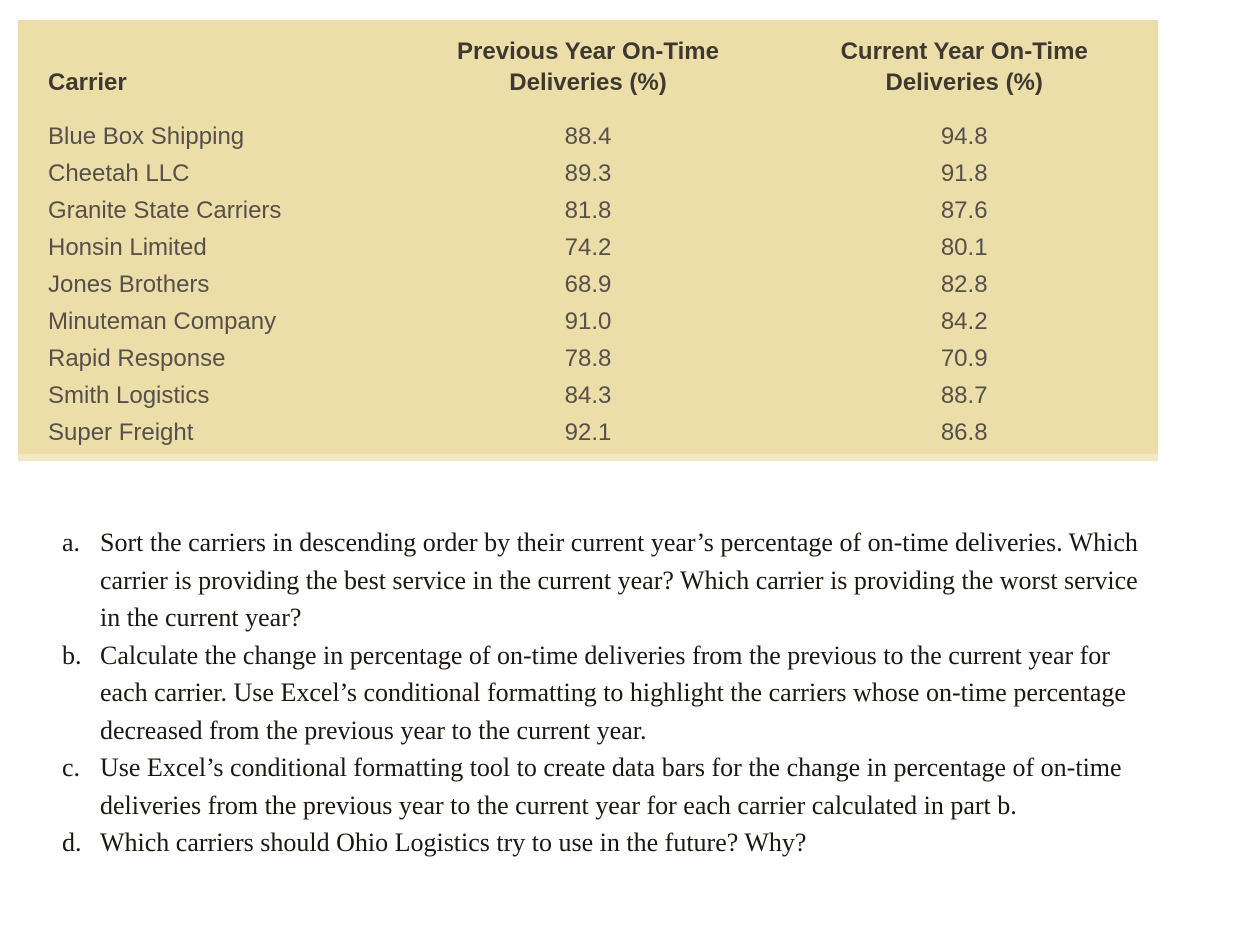 This screenshot has height=933, width=1249. Describe the element at coordinates (129, 284) in the screenshot. I see `carrier-cell: Jones Brothers` at that location.